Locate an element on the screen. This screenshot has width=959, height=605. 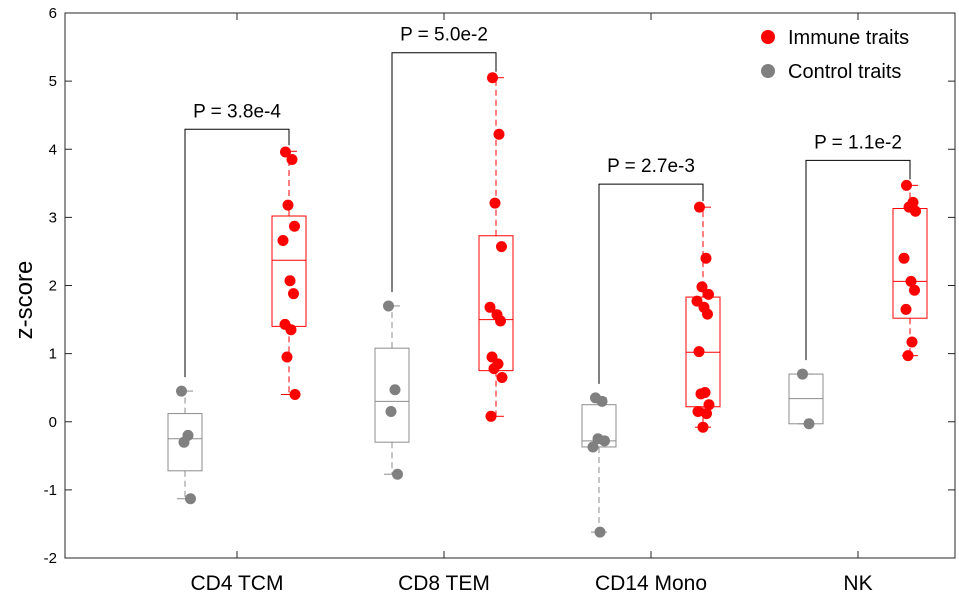
pvalue-label: P = 5.0e-2 is located at coordinates (444, 35).